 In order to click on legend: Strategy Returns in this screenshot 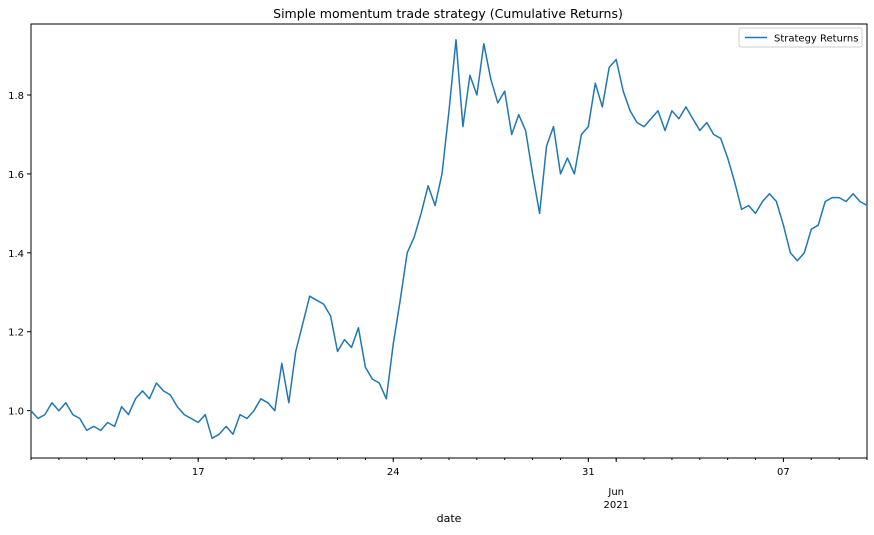, I will do `click(800, 37)`.